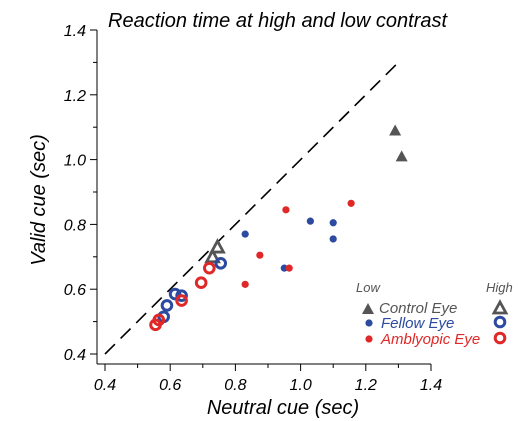 Image resolution: width=525 pixels, height=421 pixels. Describe the element at coordinates (369, 323) in the screenshot. I see `legend-fellow-low-marker` at that location.